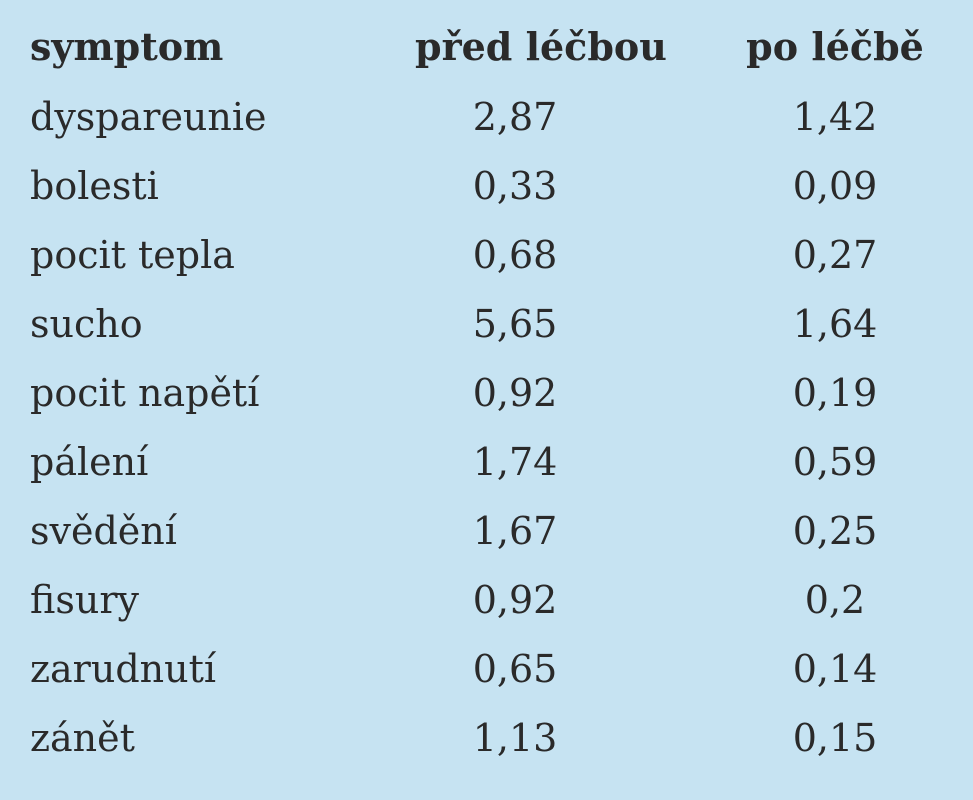 The width and height of the screenshot is (973, 800). Describe the element at coordinates (145, 393) in the screenshot. I see `symptom-cell: pocit napětí` at that location.